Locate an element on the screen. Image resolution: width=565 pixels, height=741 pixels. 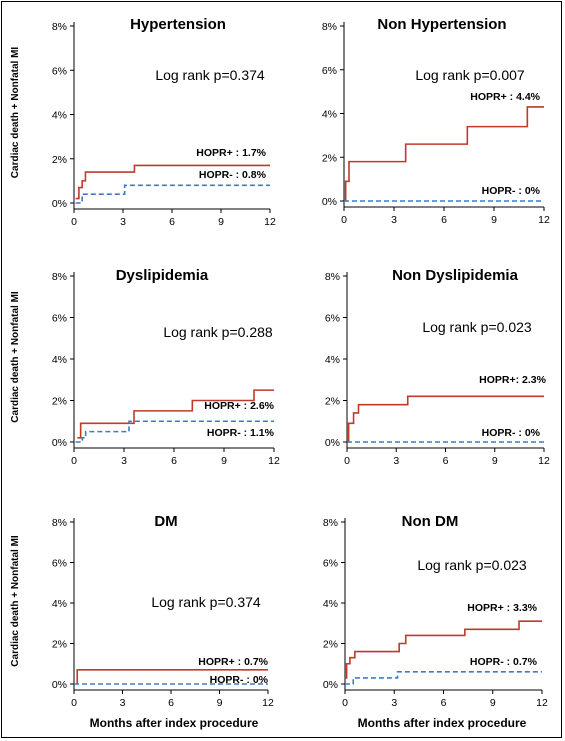
hopr-neg-label: HOPR- : 1.1% is located at coordinates (241, 433).